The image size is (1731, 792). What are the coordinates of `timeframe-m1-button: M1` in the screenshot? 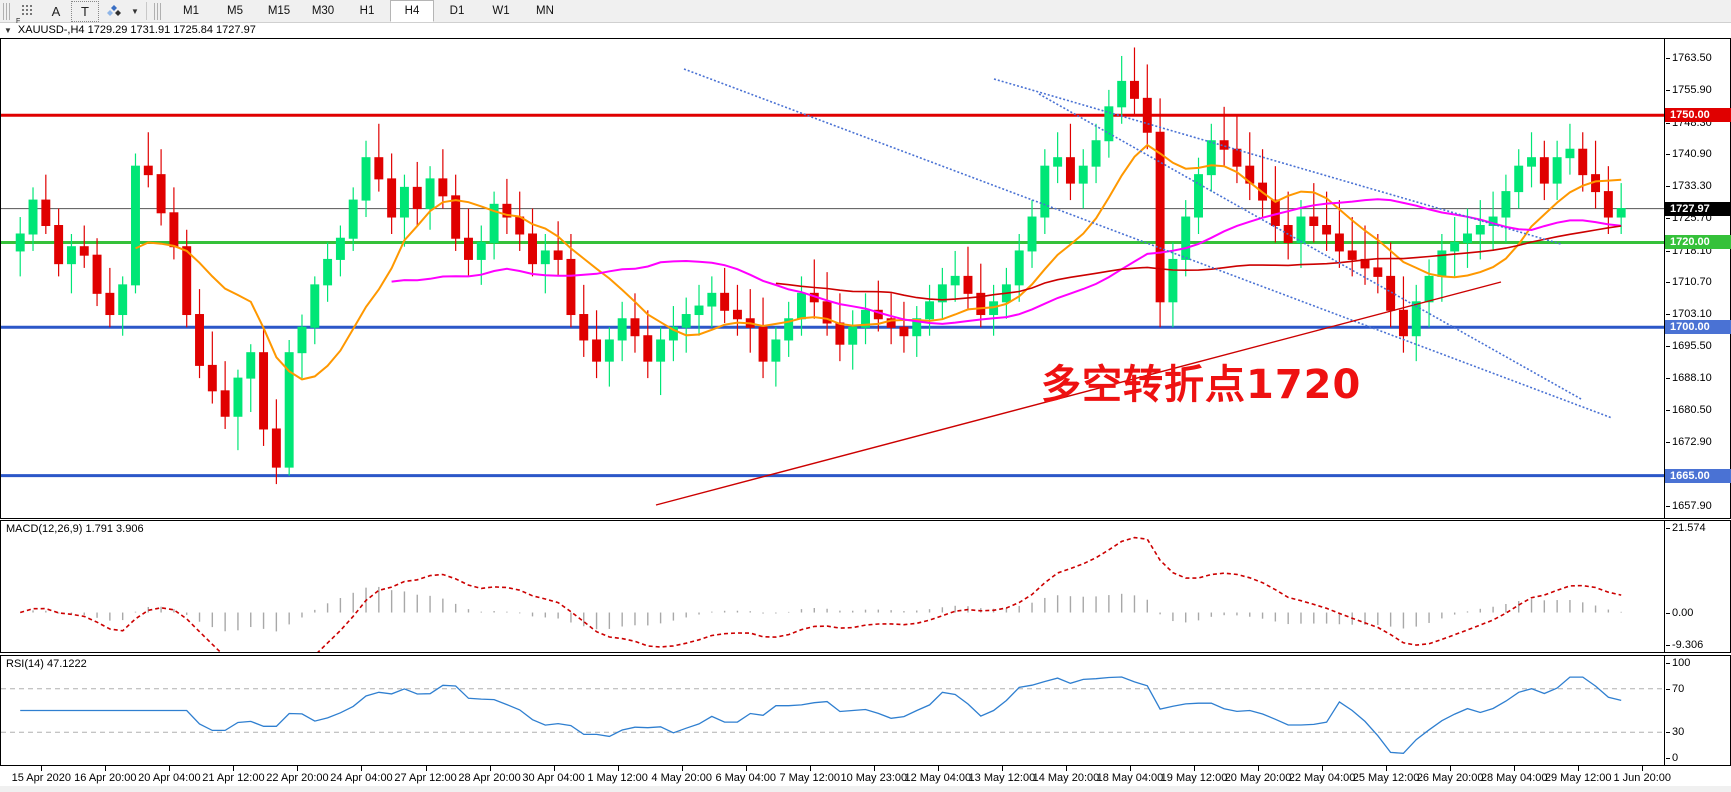 It's located at (191, 11).